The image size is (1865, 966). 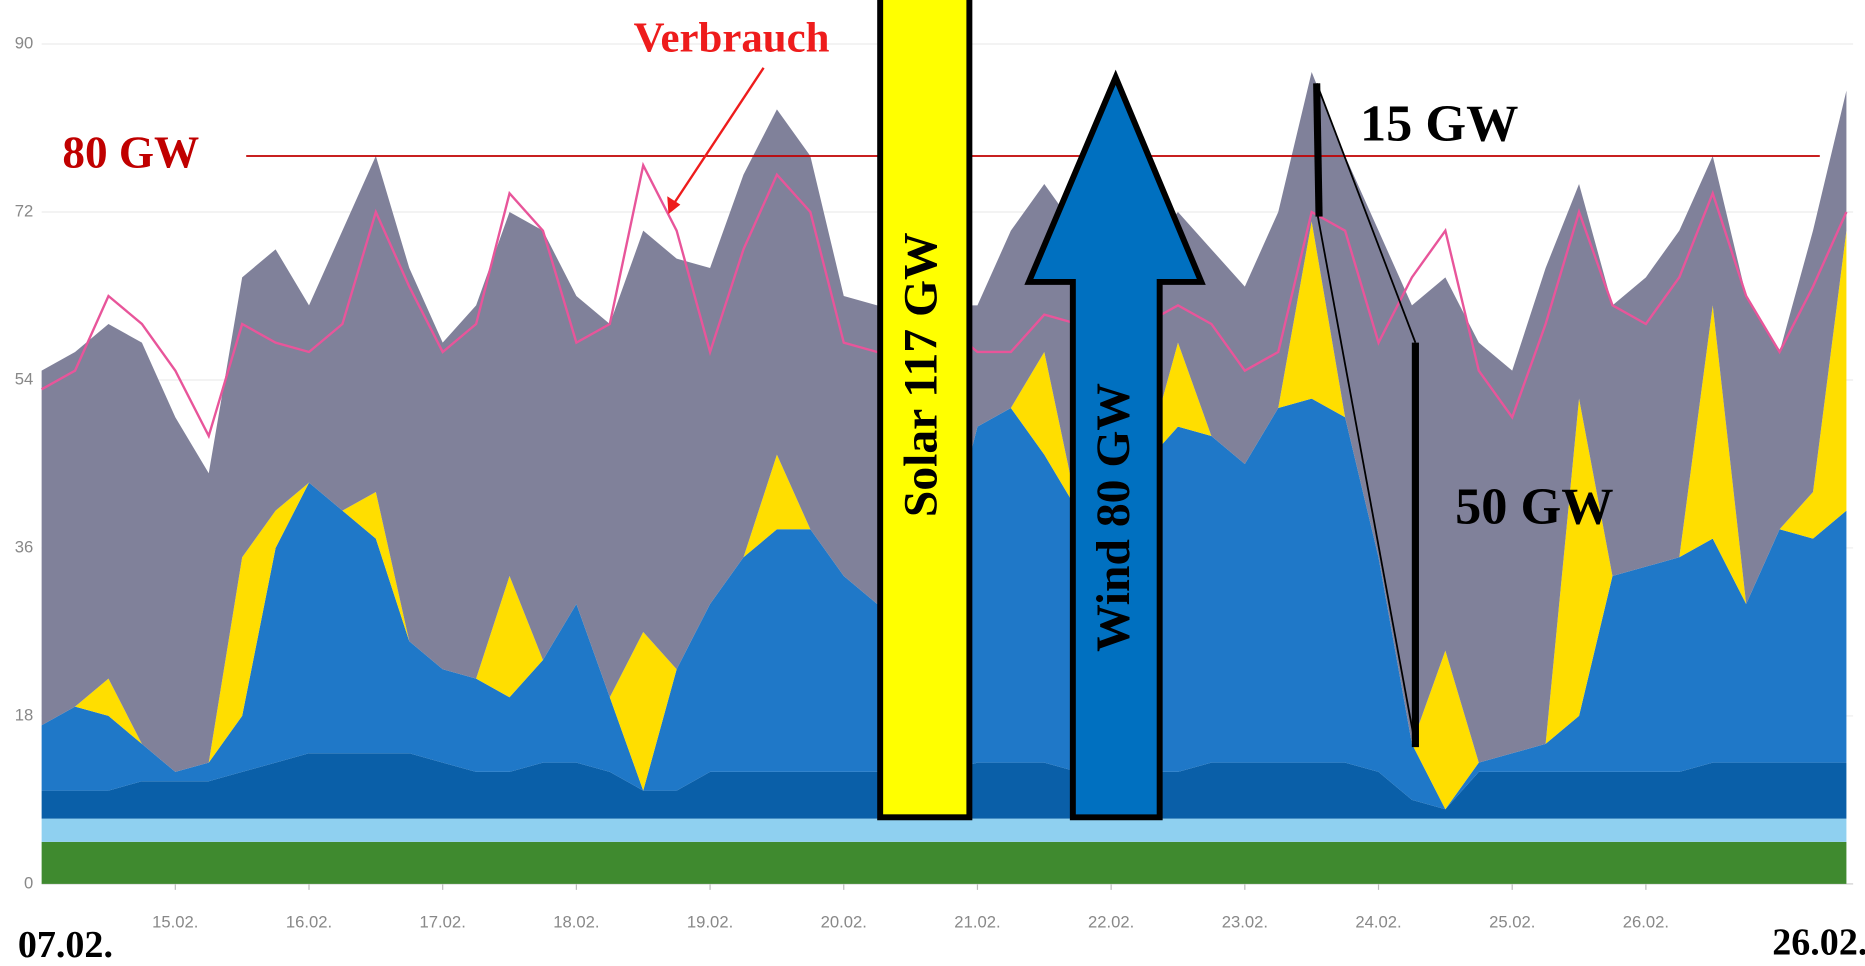 What do you see at coordinates (977, 922) in the screenshot?
I see `x-tick-label: 21.02.` at bounding box center [977, 922].